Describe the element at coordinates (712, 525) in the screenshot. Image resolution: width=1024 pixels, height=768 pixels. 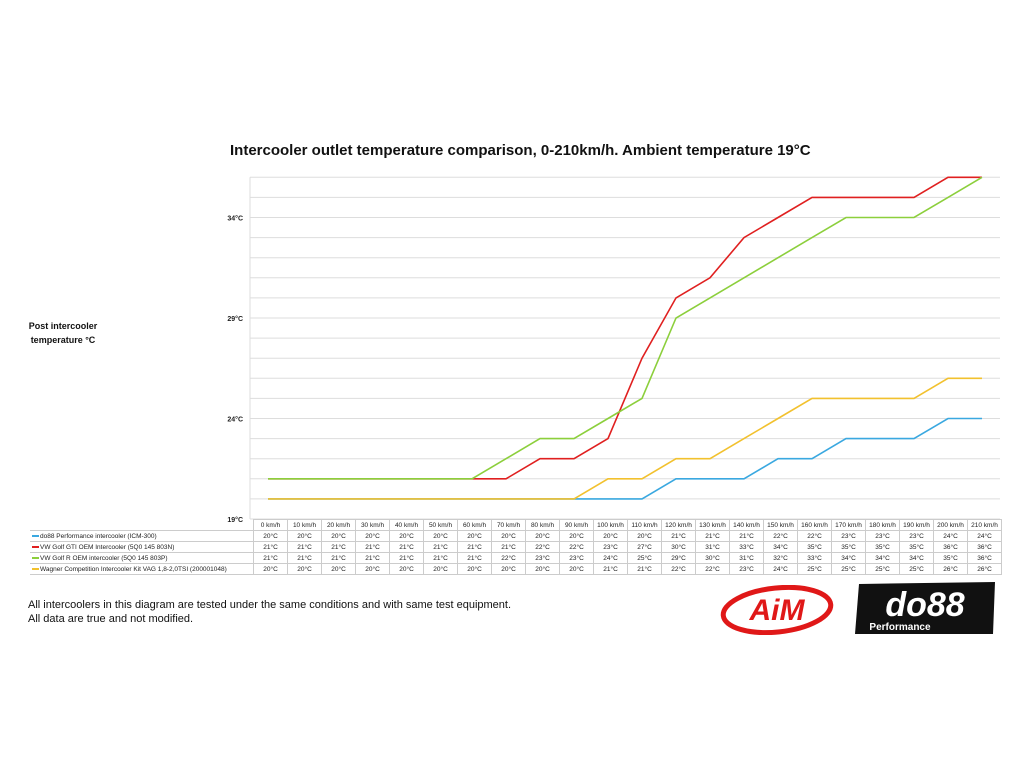
I see `x-tick-label: 130 km/h` at that location.